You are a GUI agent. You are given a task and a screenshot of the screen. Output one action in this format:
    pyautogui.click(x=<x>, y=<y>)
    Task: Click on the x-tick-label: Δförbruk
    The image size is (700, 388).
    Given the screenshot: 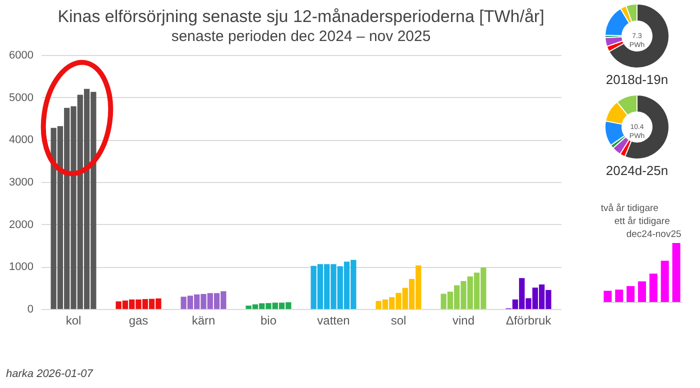 What is the action you would take?
    pyautogui.click(x=529, y=321)
    